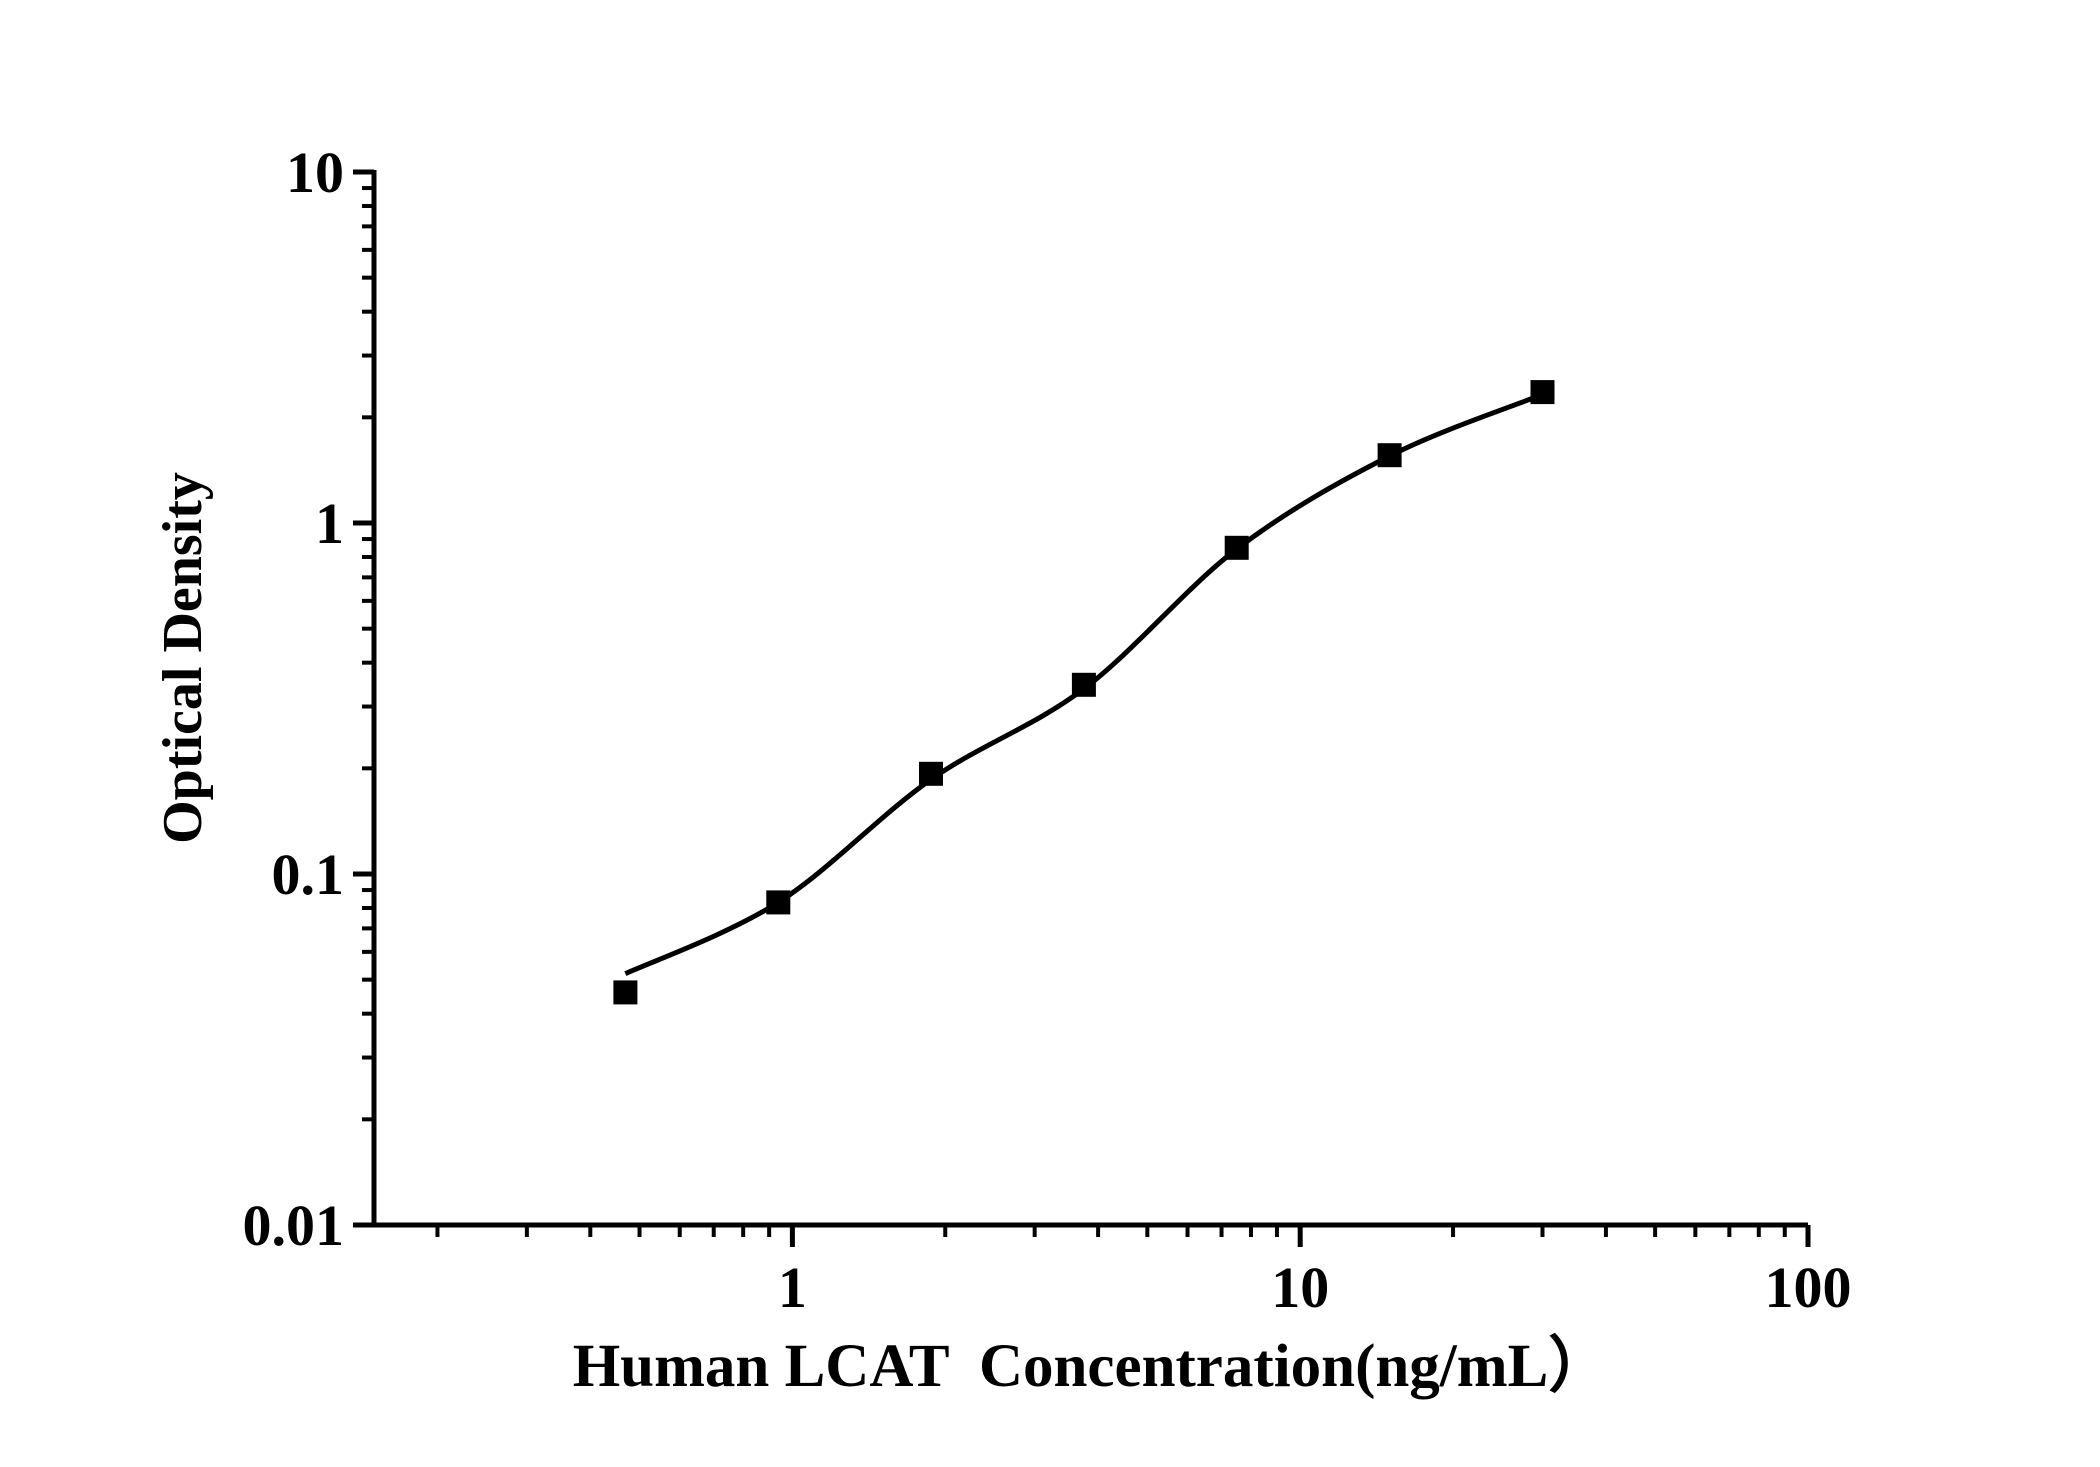 The width and height of the screenshot is (2100, 1467). I want to click on y-axis-title: Optical Density, so click(183, 658).